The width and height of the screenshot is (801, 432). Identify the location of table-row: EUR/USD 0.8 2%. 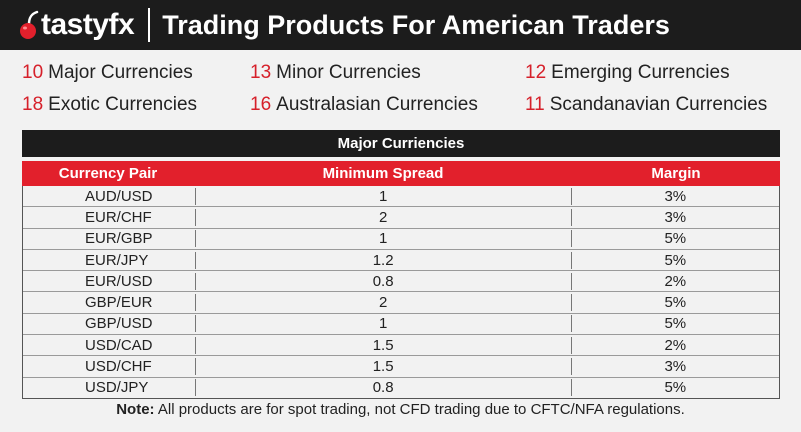
(401, 282).